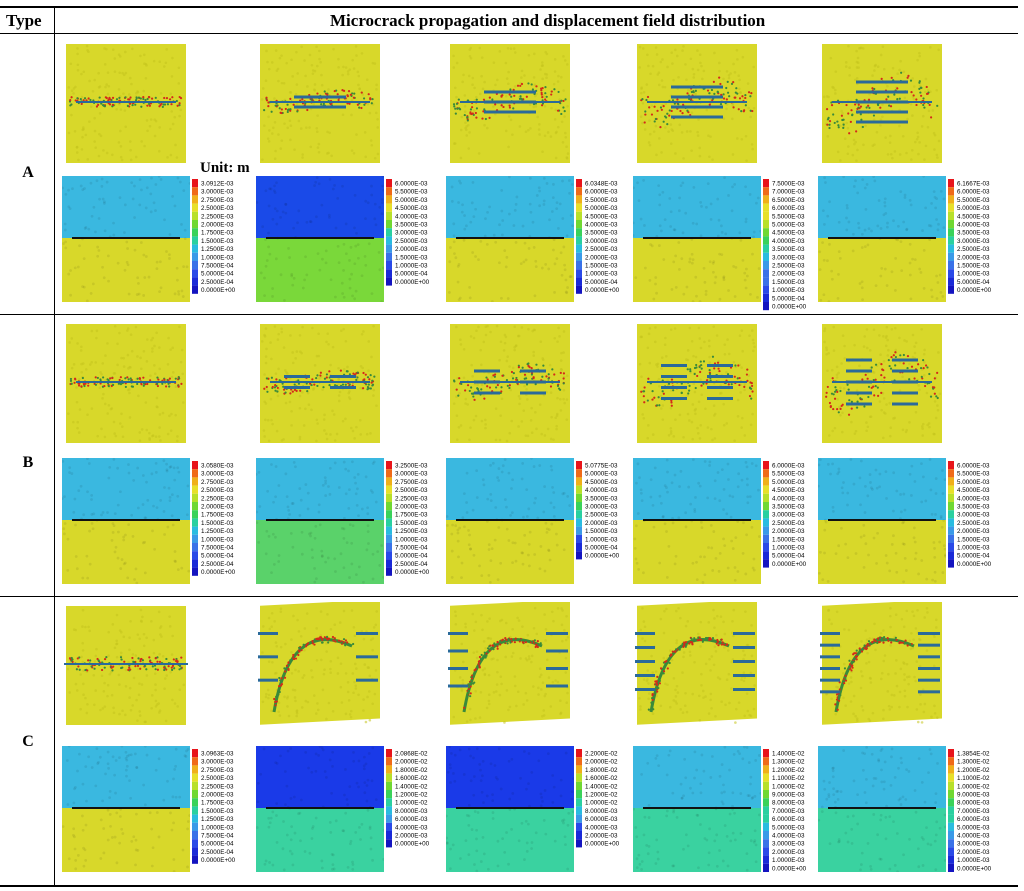 Image resolution: width=1024 pixels, height=891 pixels. I want to click on colorbar-tick-label: 3.2500E-03, so click(411, 466).